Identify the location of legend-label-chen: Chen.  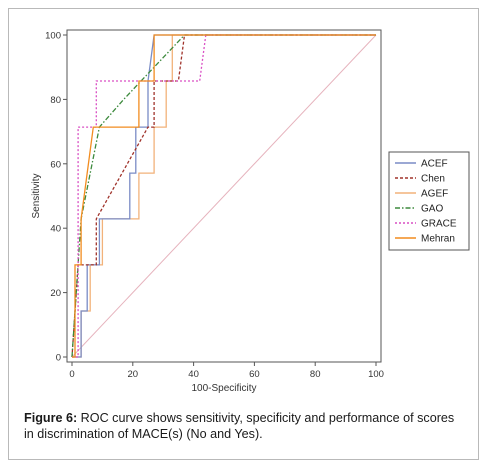
(433, 179).